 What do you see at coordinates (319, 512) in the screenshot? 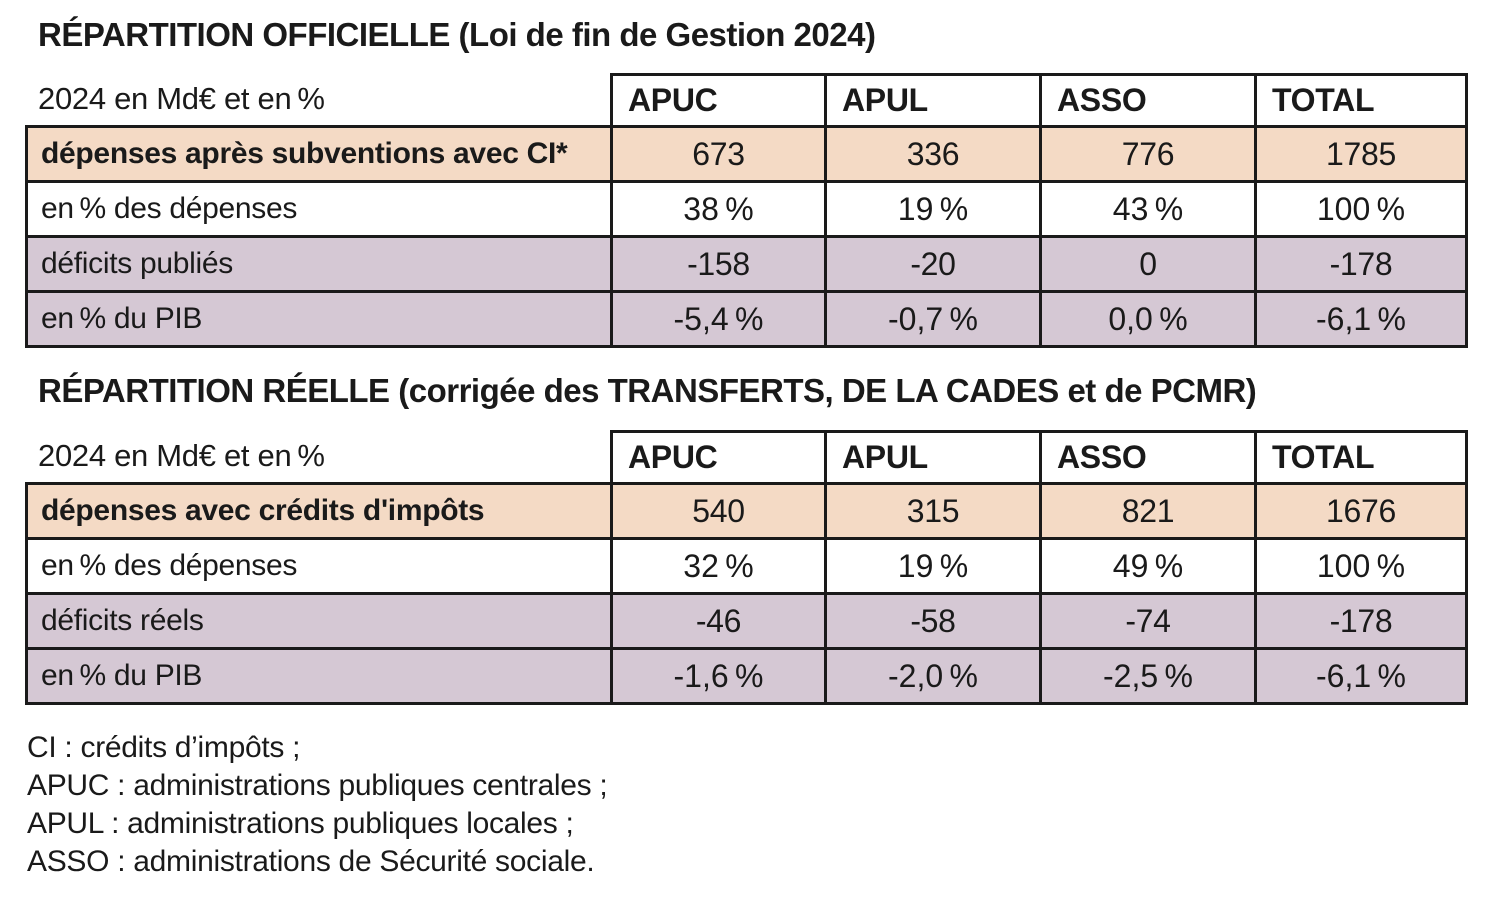
I see `table2-row-label-depenses: dépenses avec crédits d'impôts` at bounding box center [319, 512].